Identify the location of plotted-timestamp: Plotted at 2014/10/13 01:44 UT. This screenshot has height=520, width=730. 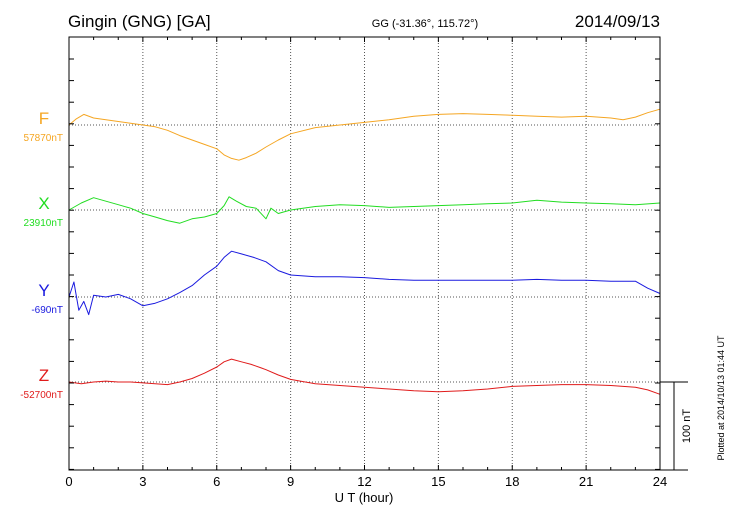
(721, 398).